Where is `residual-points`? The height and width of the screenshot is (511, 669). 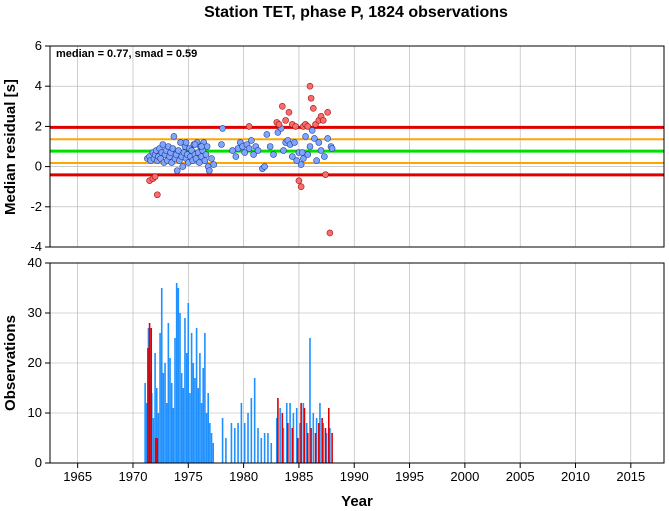 residual-points is located at coordinates (240, 159).